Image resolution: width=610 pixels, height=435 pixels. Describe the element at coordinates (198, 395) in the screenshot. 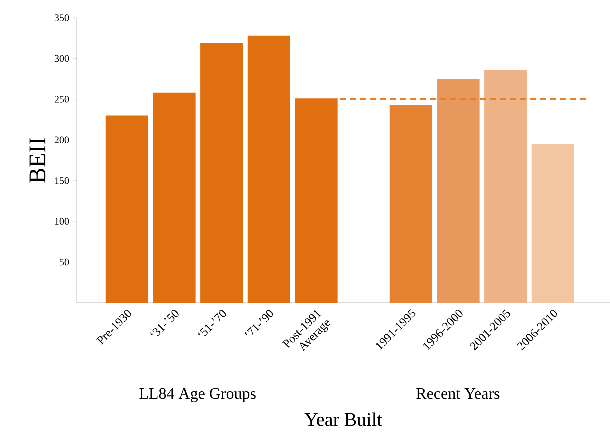

I see `text: LL84 Age Groups` at that location.